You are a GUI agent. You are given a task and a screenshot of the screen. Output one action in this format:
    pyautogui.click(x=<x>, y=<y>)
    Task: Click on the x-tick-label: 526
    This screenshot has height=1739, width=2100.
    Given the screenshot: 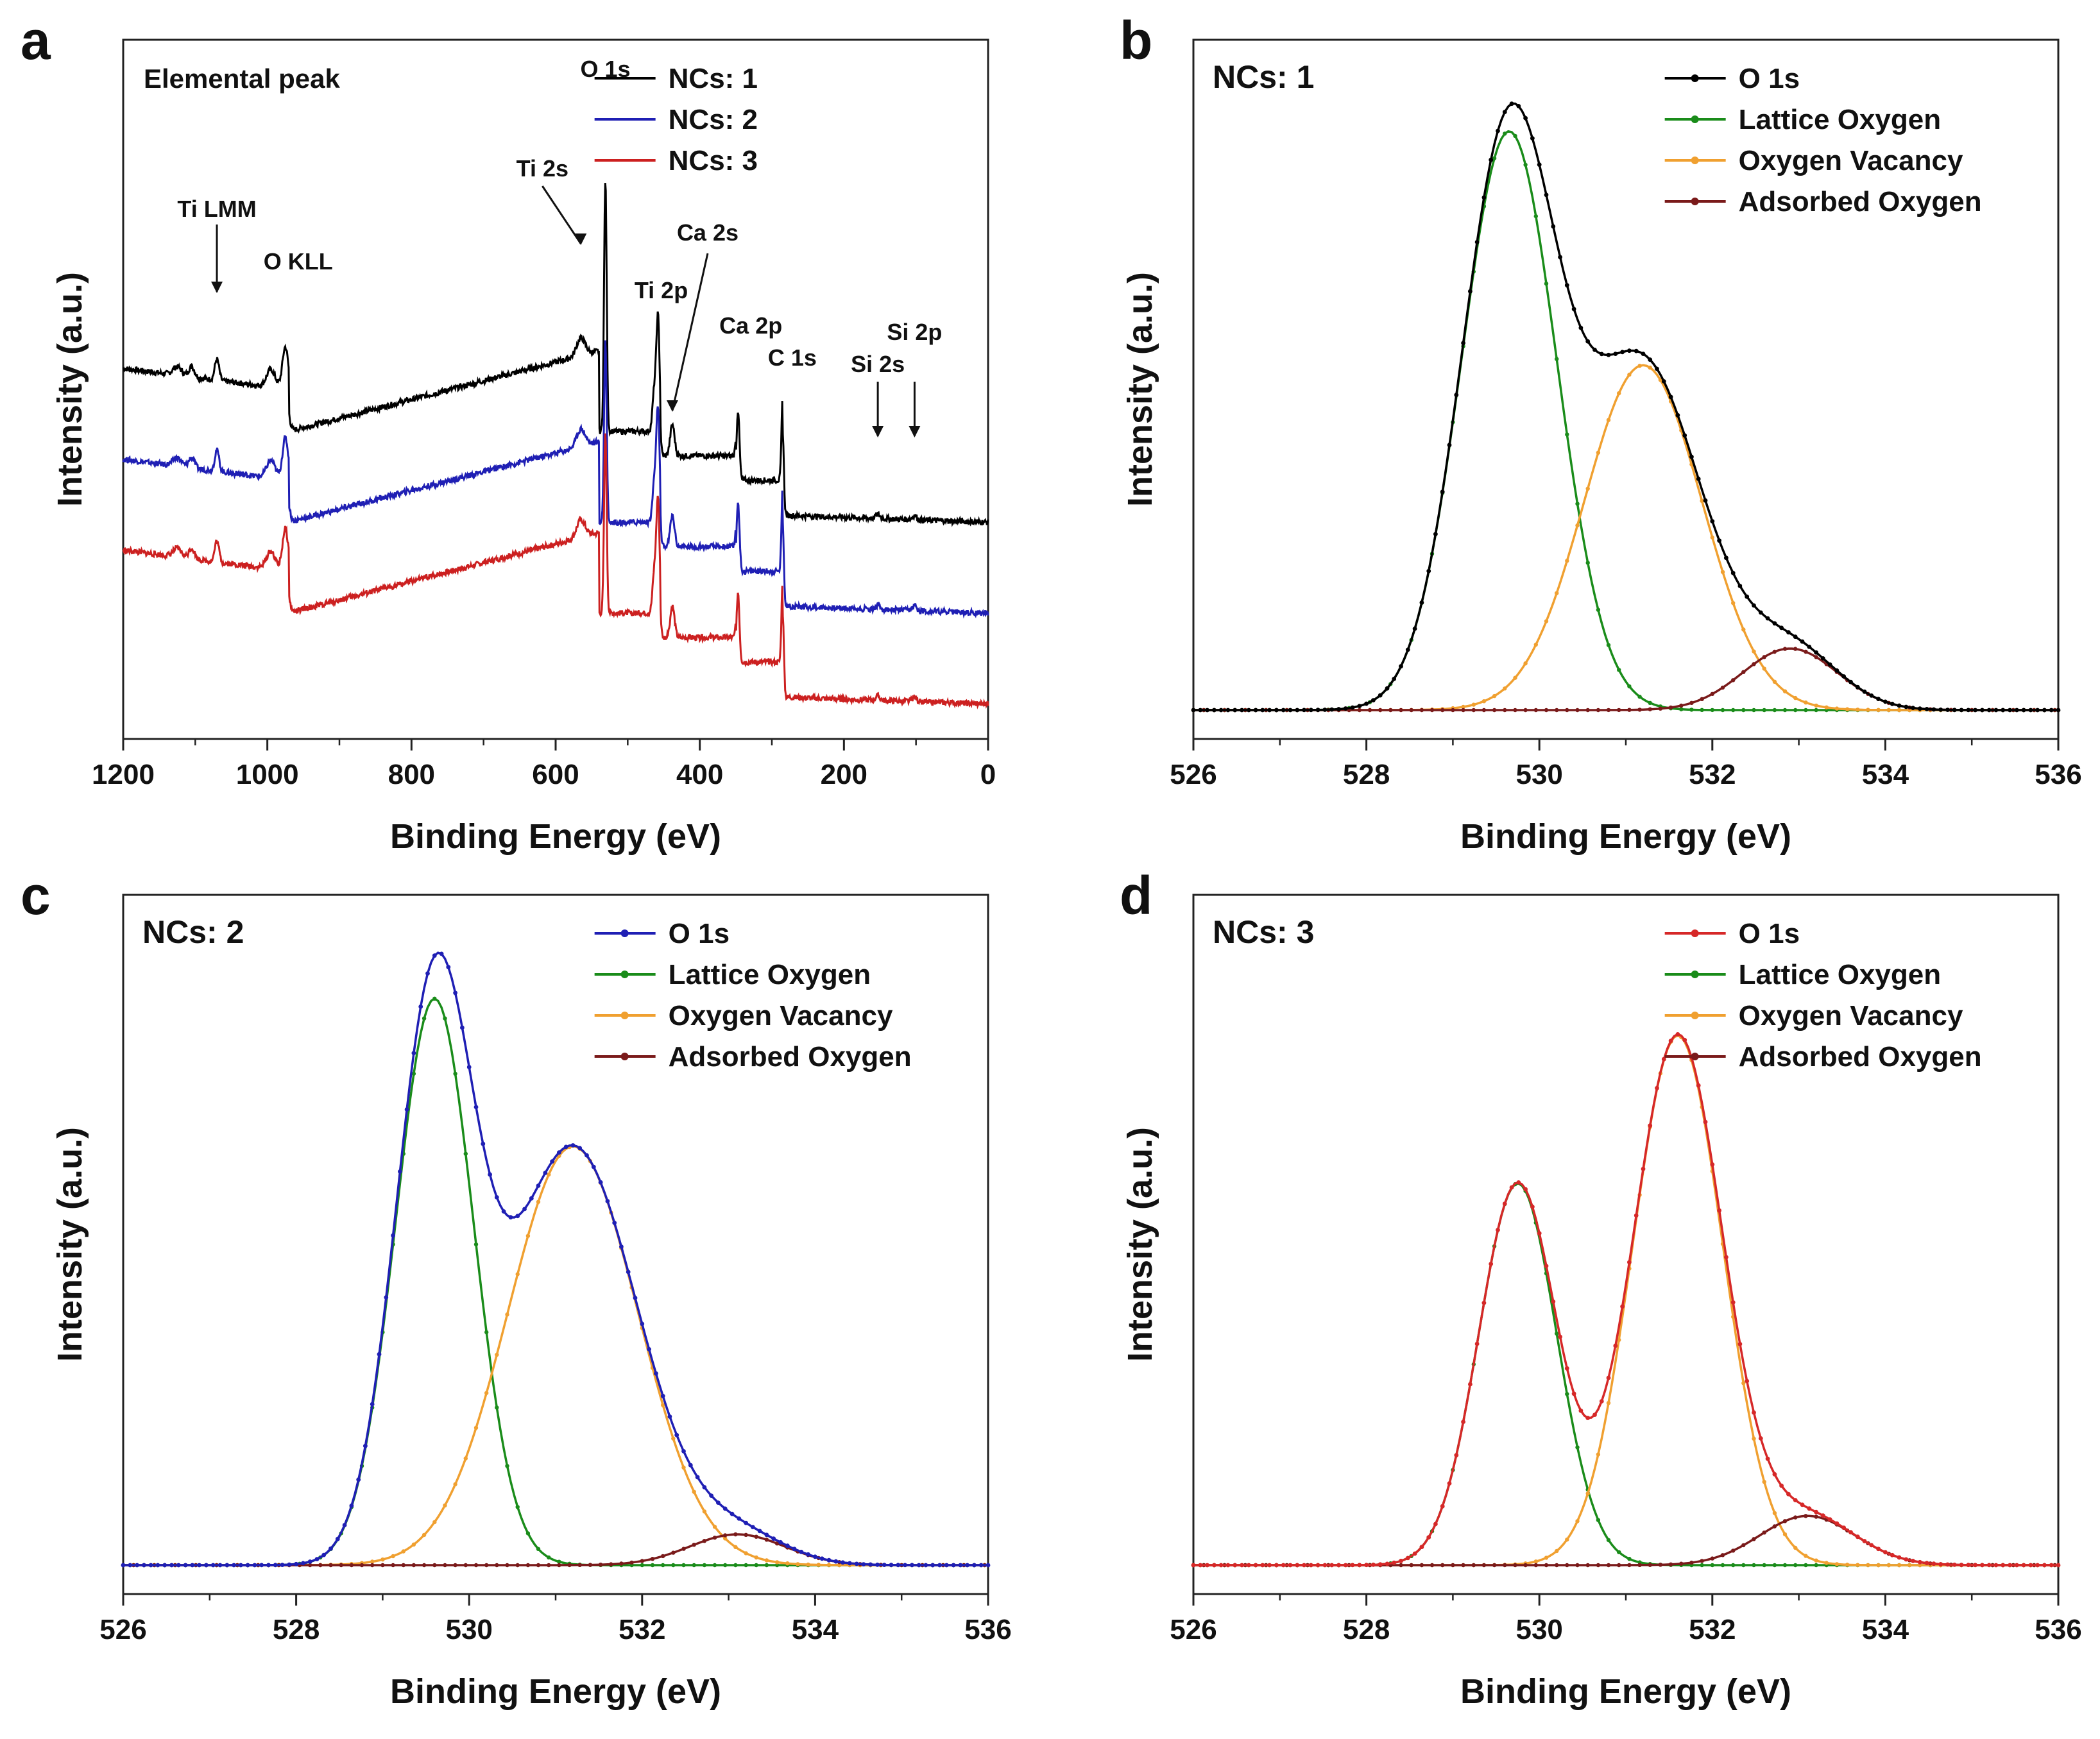 What is the action you would take?
    pyautogui.click(x=1193, y=774)
    